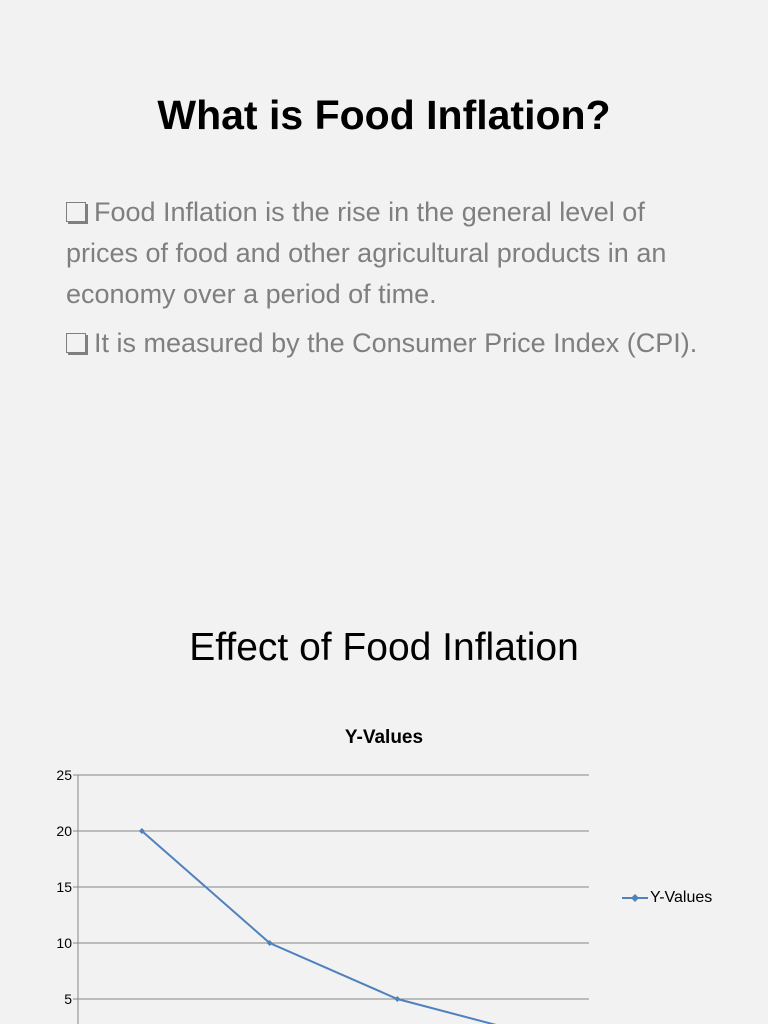  Describe the element at coordinates (68, 999) in the screenshot. I see `y-tick-label: 5` at that location.